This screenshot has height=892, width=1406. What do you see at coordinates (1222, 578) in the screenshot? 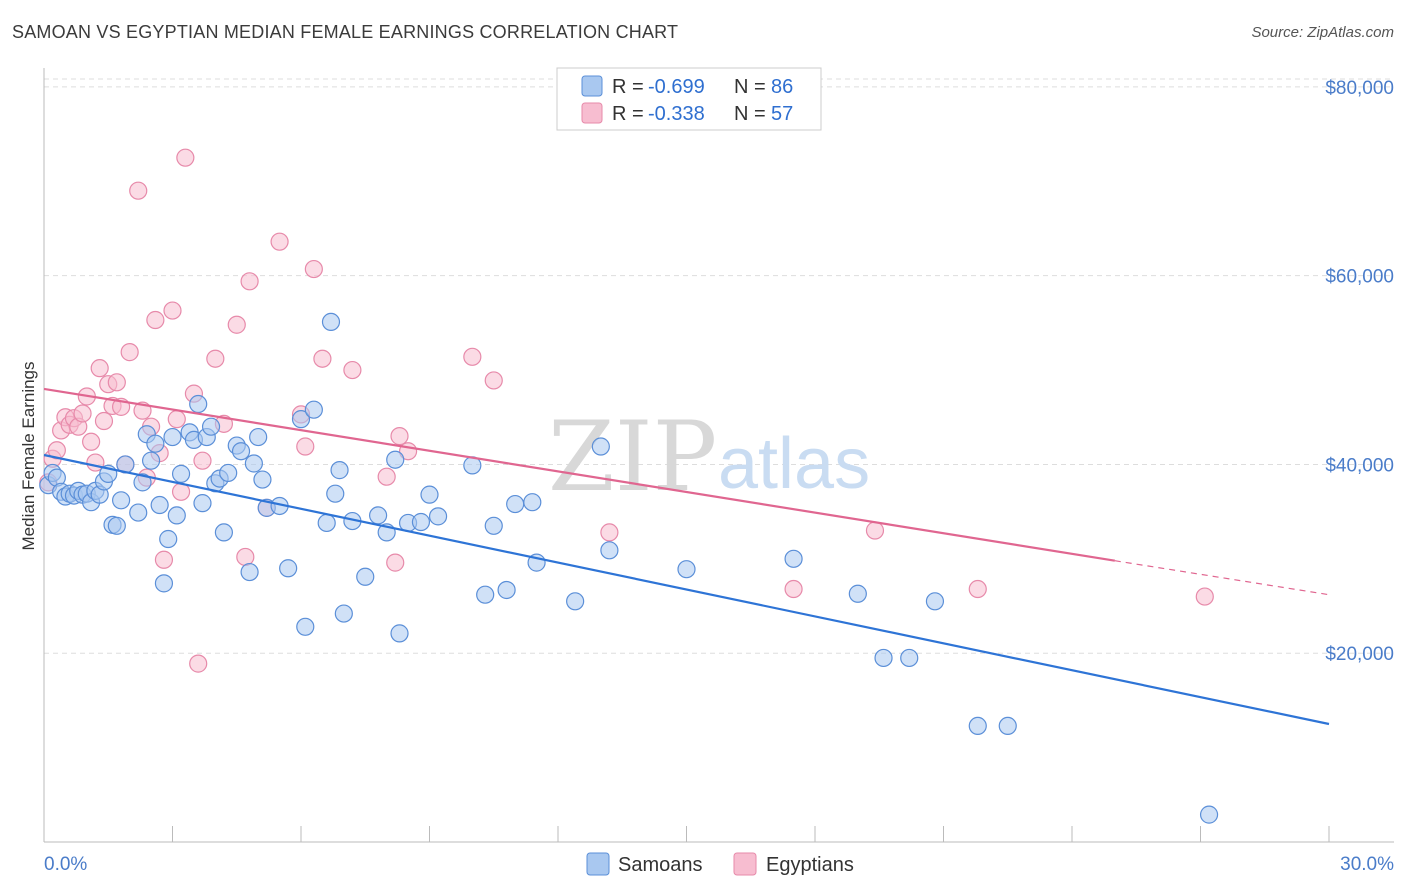
I see `egyptian-trend-extension` at bounding box center [1222, 578].